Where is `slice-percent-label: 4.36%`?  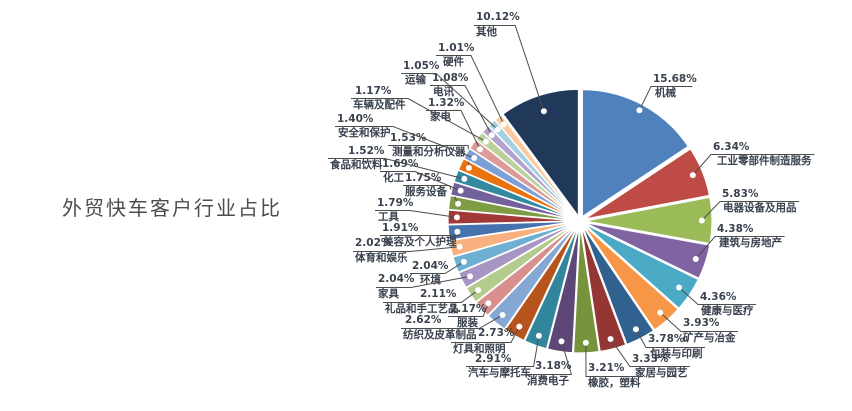
slice-percent-label: 4.36% is located at coordinates (718, 297).